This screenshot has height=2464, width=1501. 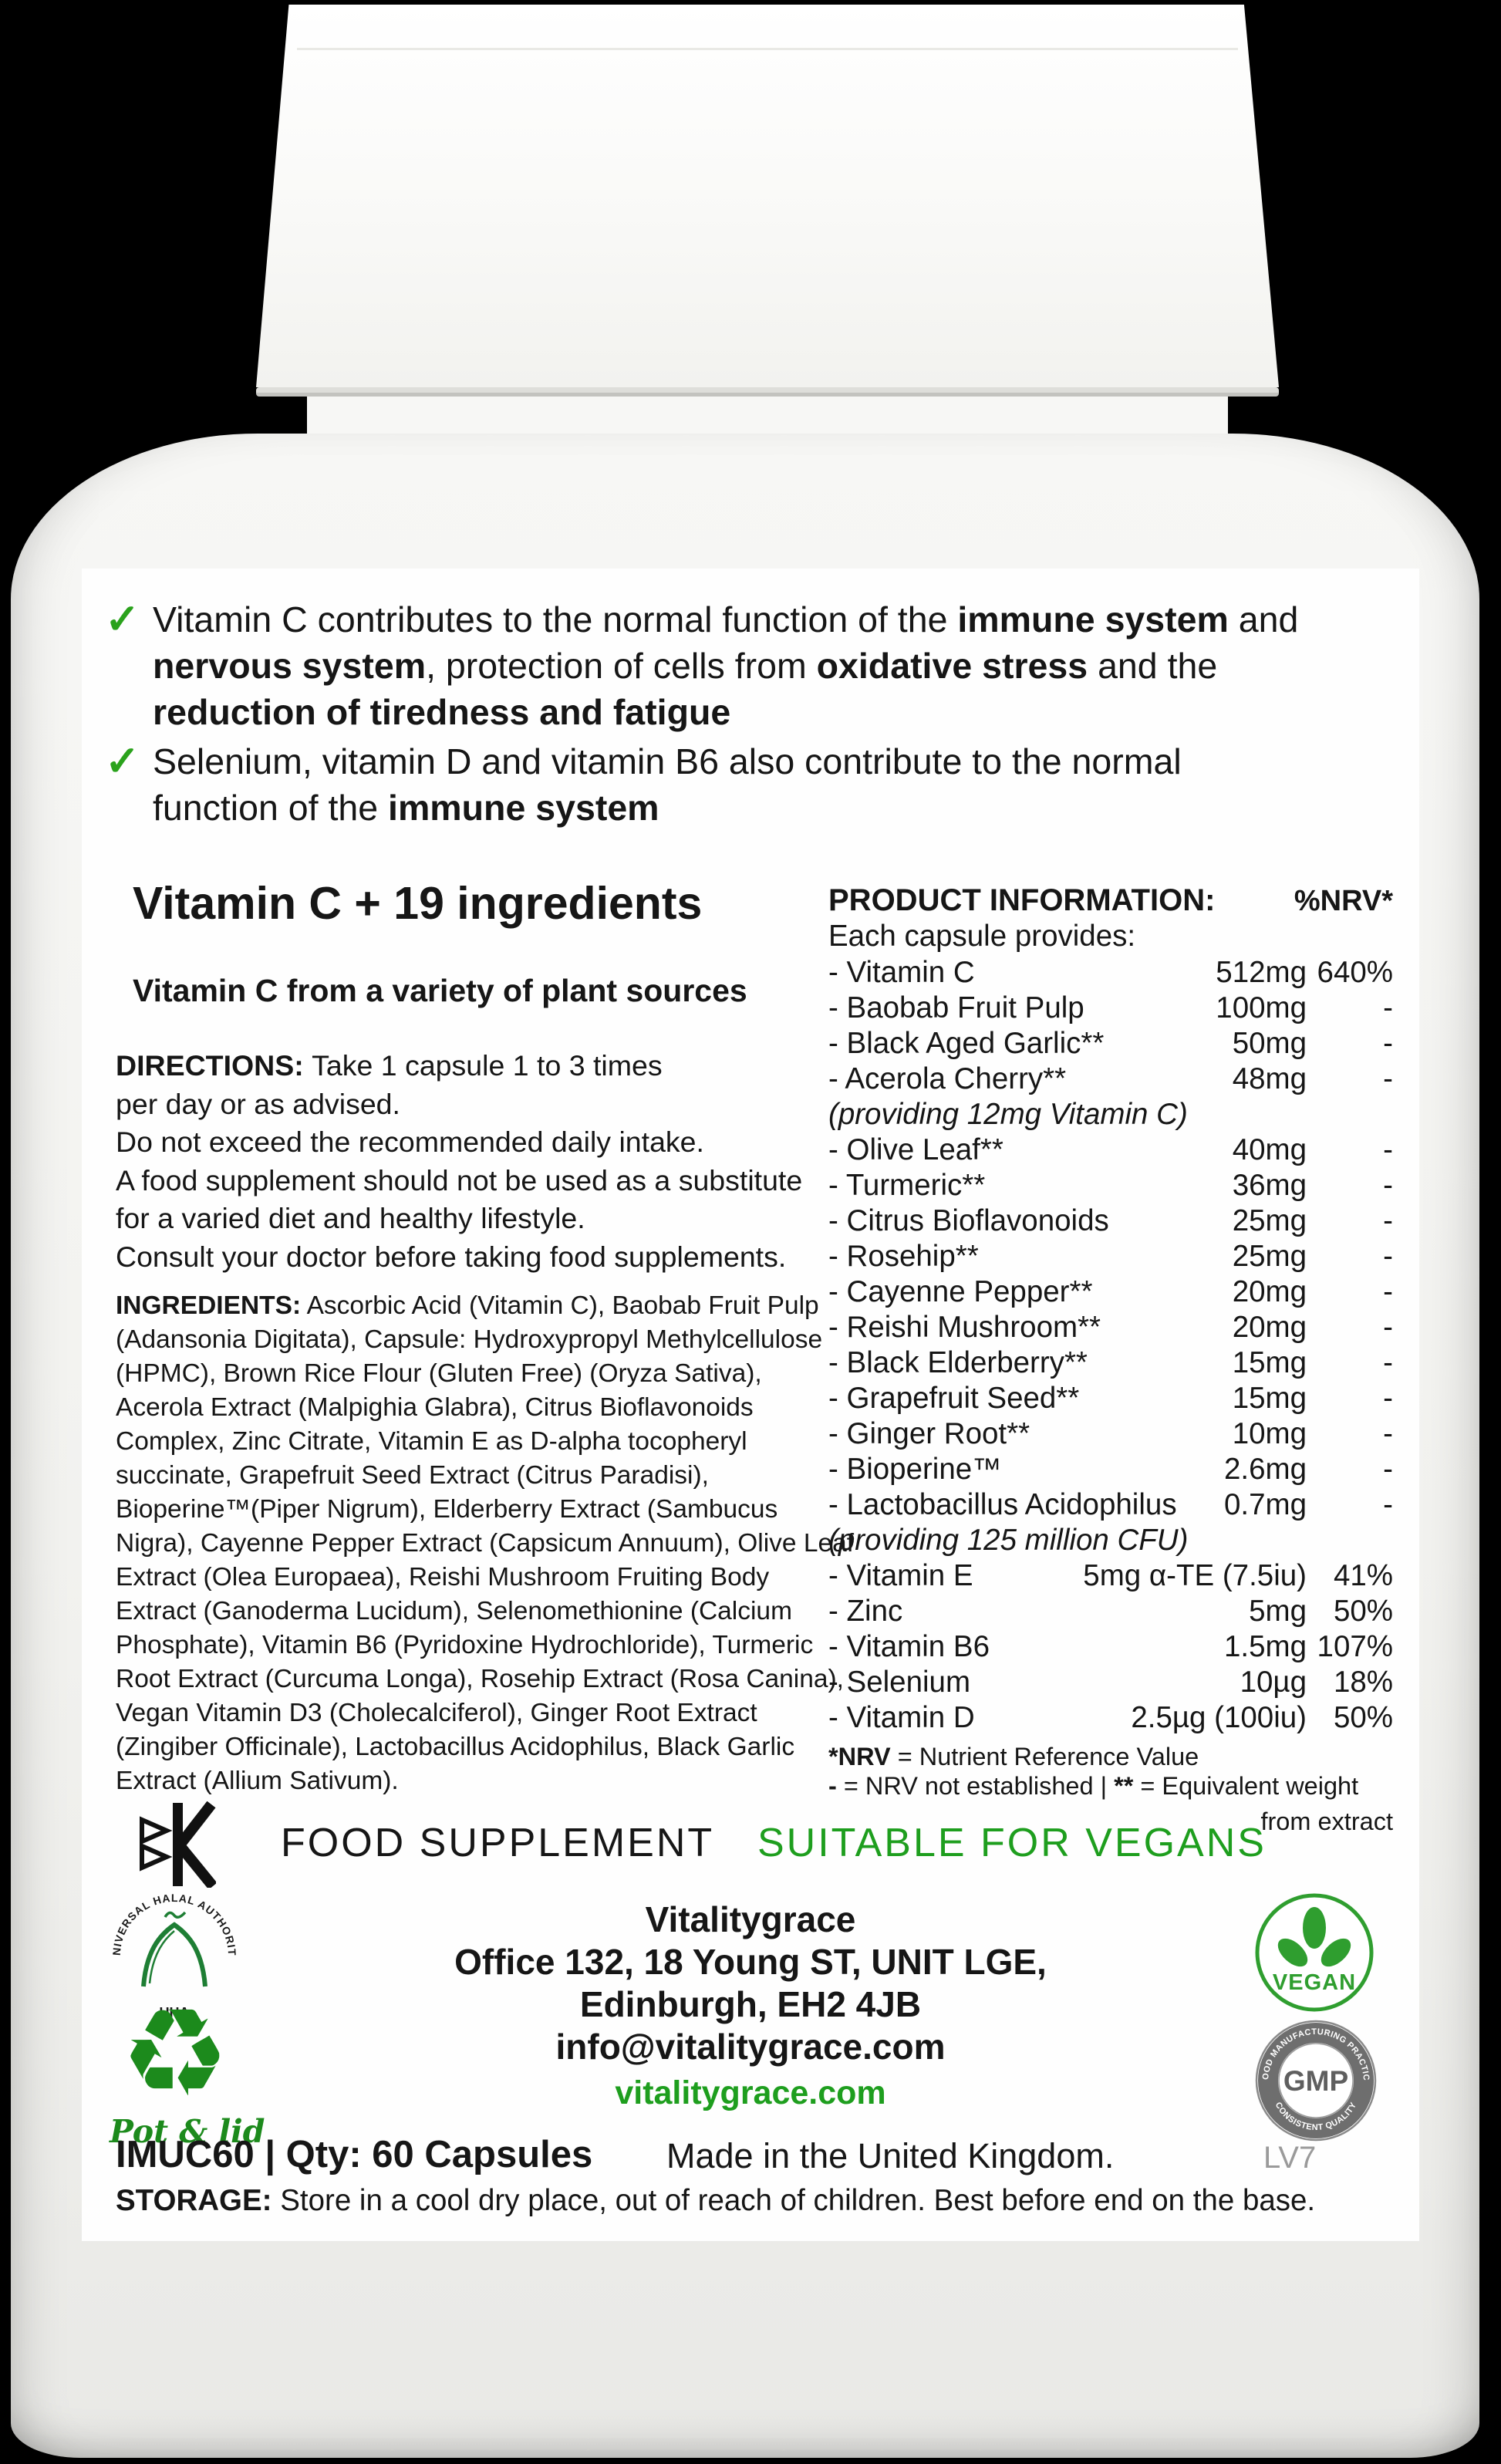 I want to click on text-line: *NRV = Nutrient Reference Value, so click(x=1110, y=1756).